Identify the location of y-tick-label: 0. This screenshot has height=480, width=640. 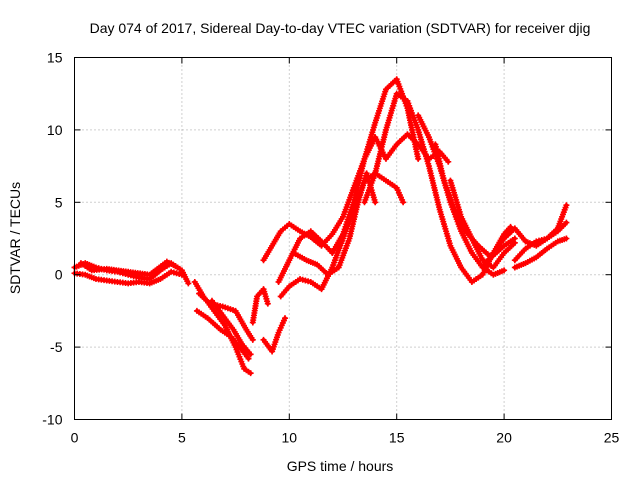
(59, 275).